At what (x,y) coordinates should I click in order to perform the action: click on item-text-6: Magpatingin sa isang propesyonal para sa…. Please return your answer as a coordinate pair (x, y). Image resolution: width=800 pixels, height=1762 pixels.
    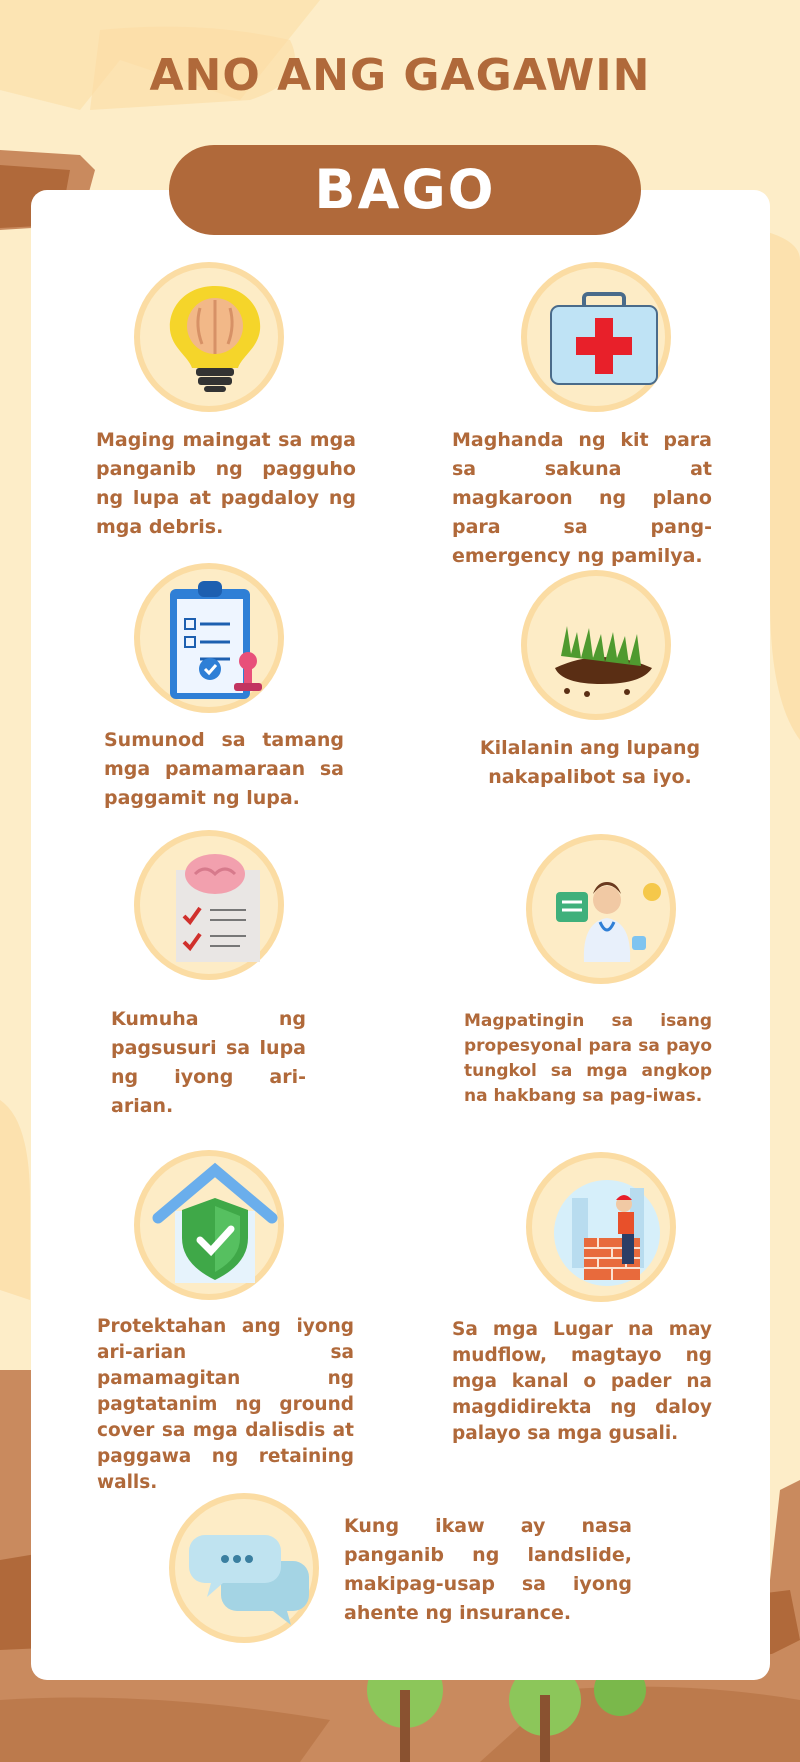
    Looking at the image, I should click on (588, 1058).